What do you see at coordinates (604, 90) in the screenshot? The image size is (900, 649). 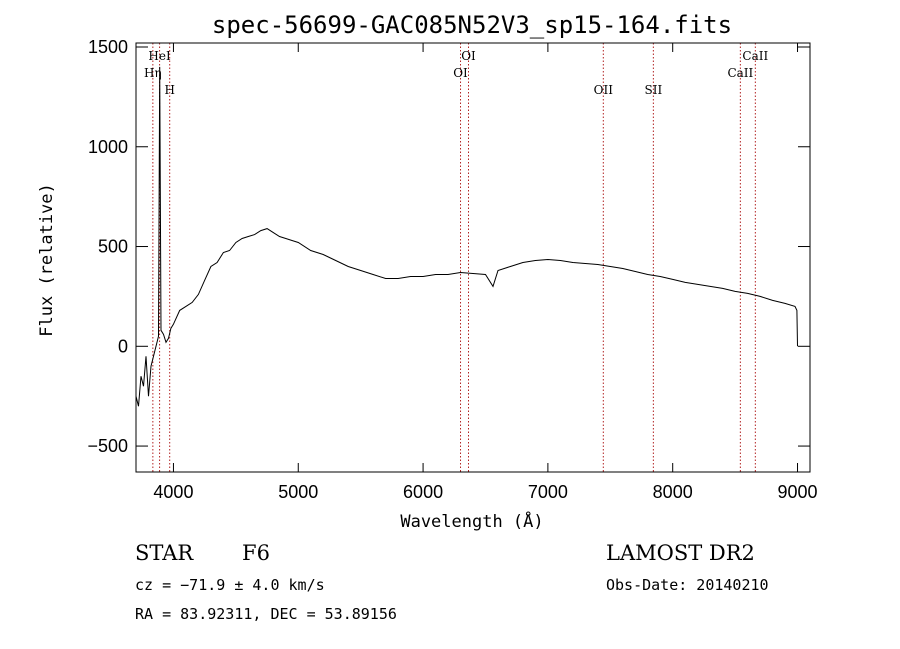 I see `spectral-line-label: OII` at bounding box center [604, 90].